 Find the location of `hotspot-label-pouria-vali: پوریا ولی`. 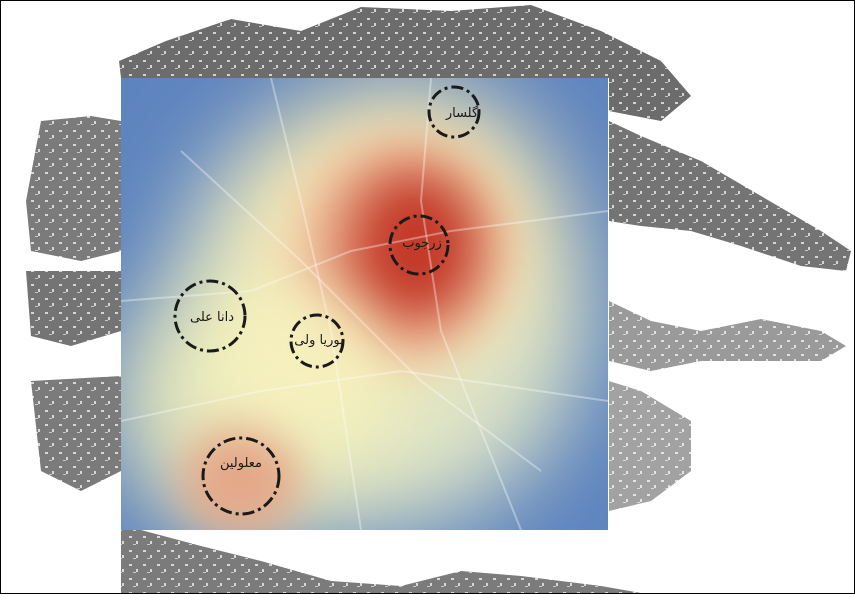

hotspot-label-pouria-vali: پوریا ولی is located at coordinates (319, 340).